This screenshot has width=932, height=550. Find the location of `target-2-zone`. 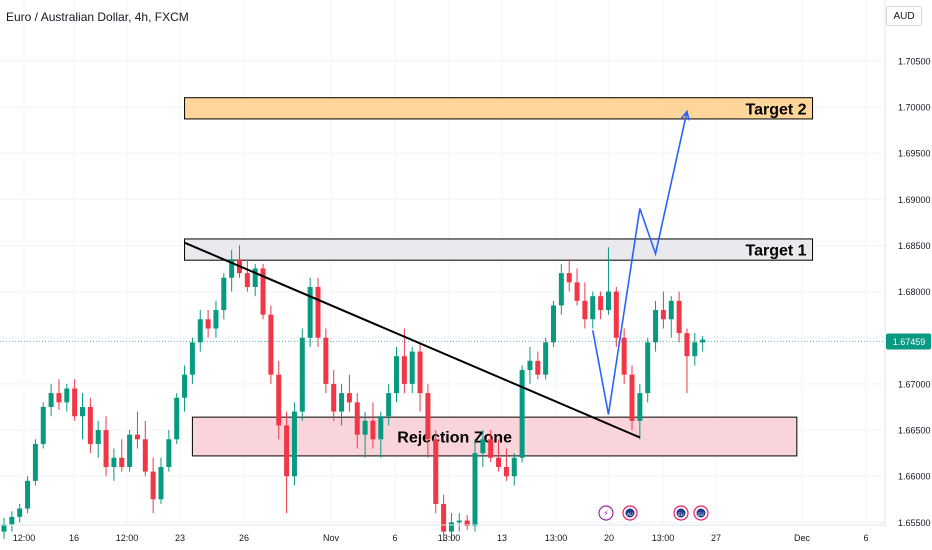

target-2-zone is located at coordinates (499, 108).